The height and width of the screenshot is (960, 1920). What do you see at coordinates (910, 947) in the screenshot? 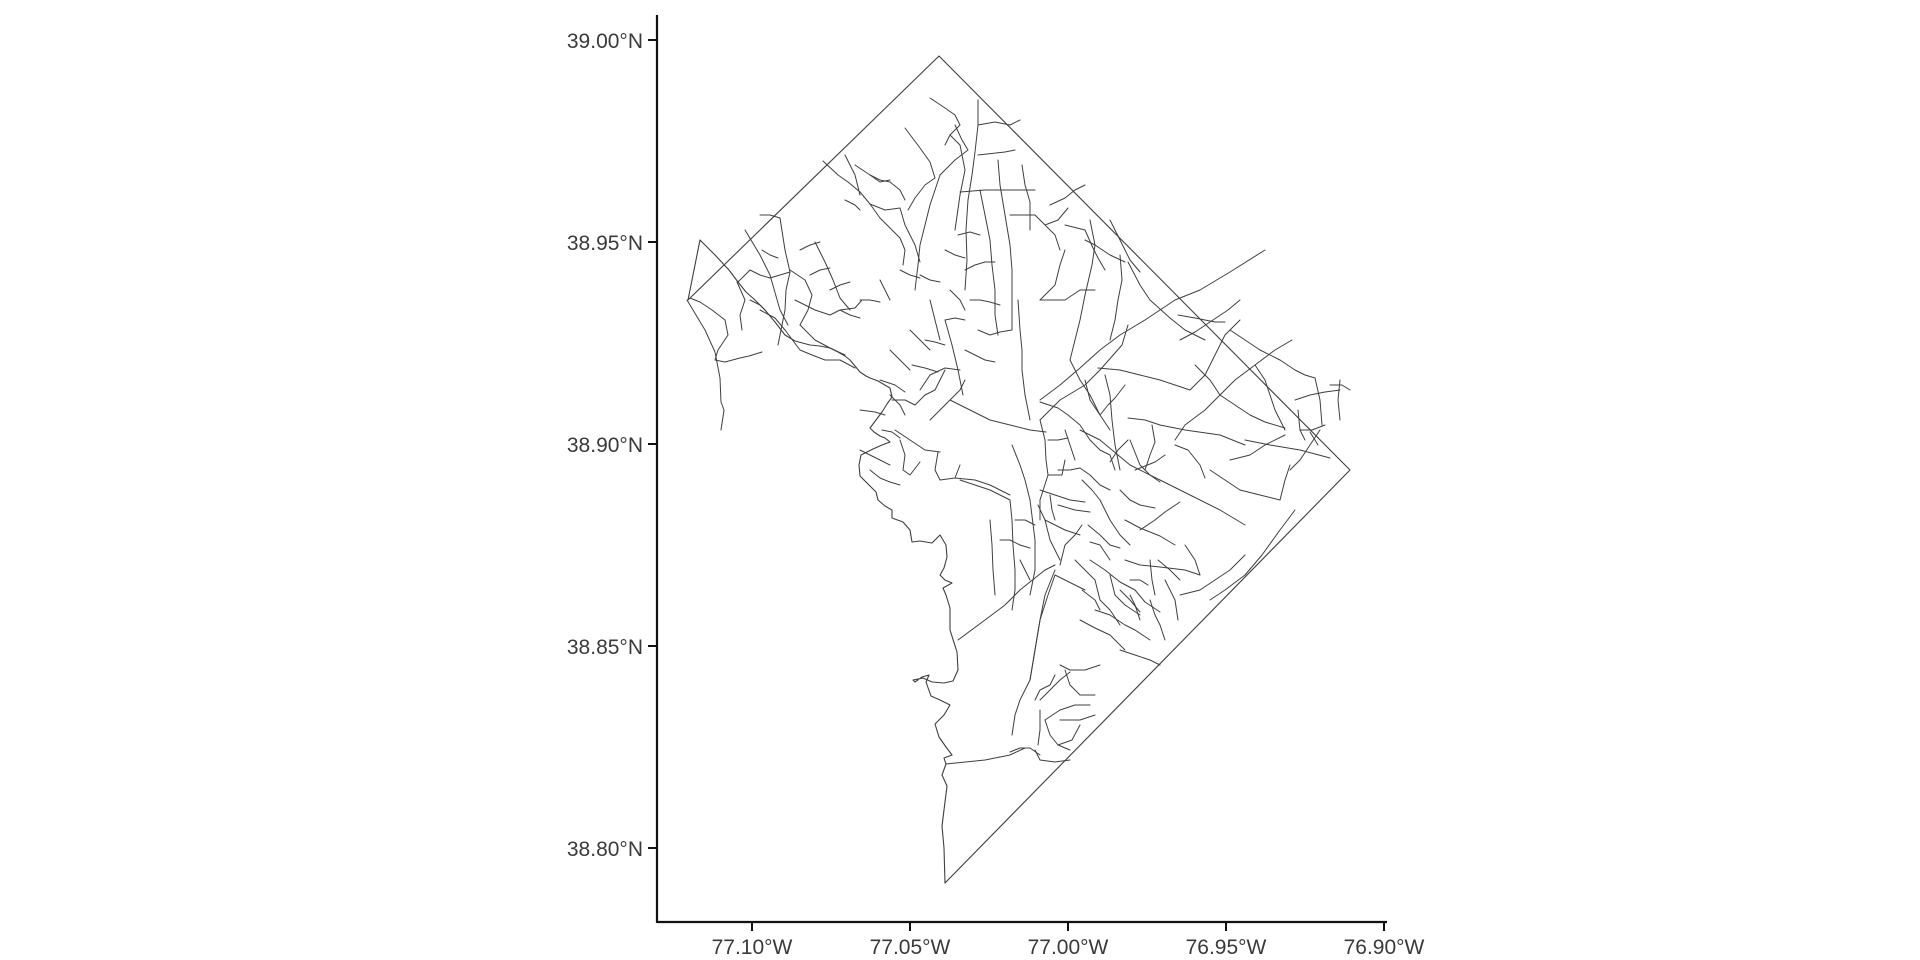
I see `x-tick-label: 77.05°W` at bounding box center [910, 947].